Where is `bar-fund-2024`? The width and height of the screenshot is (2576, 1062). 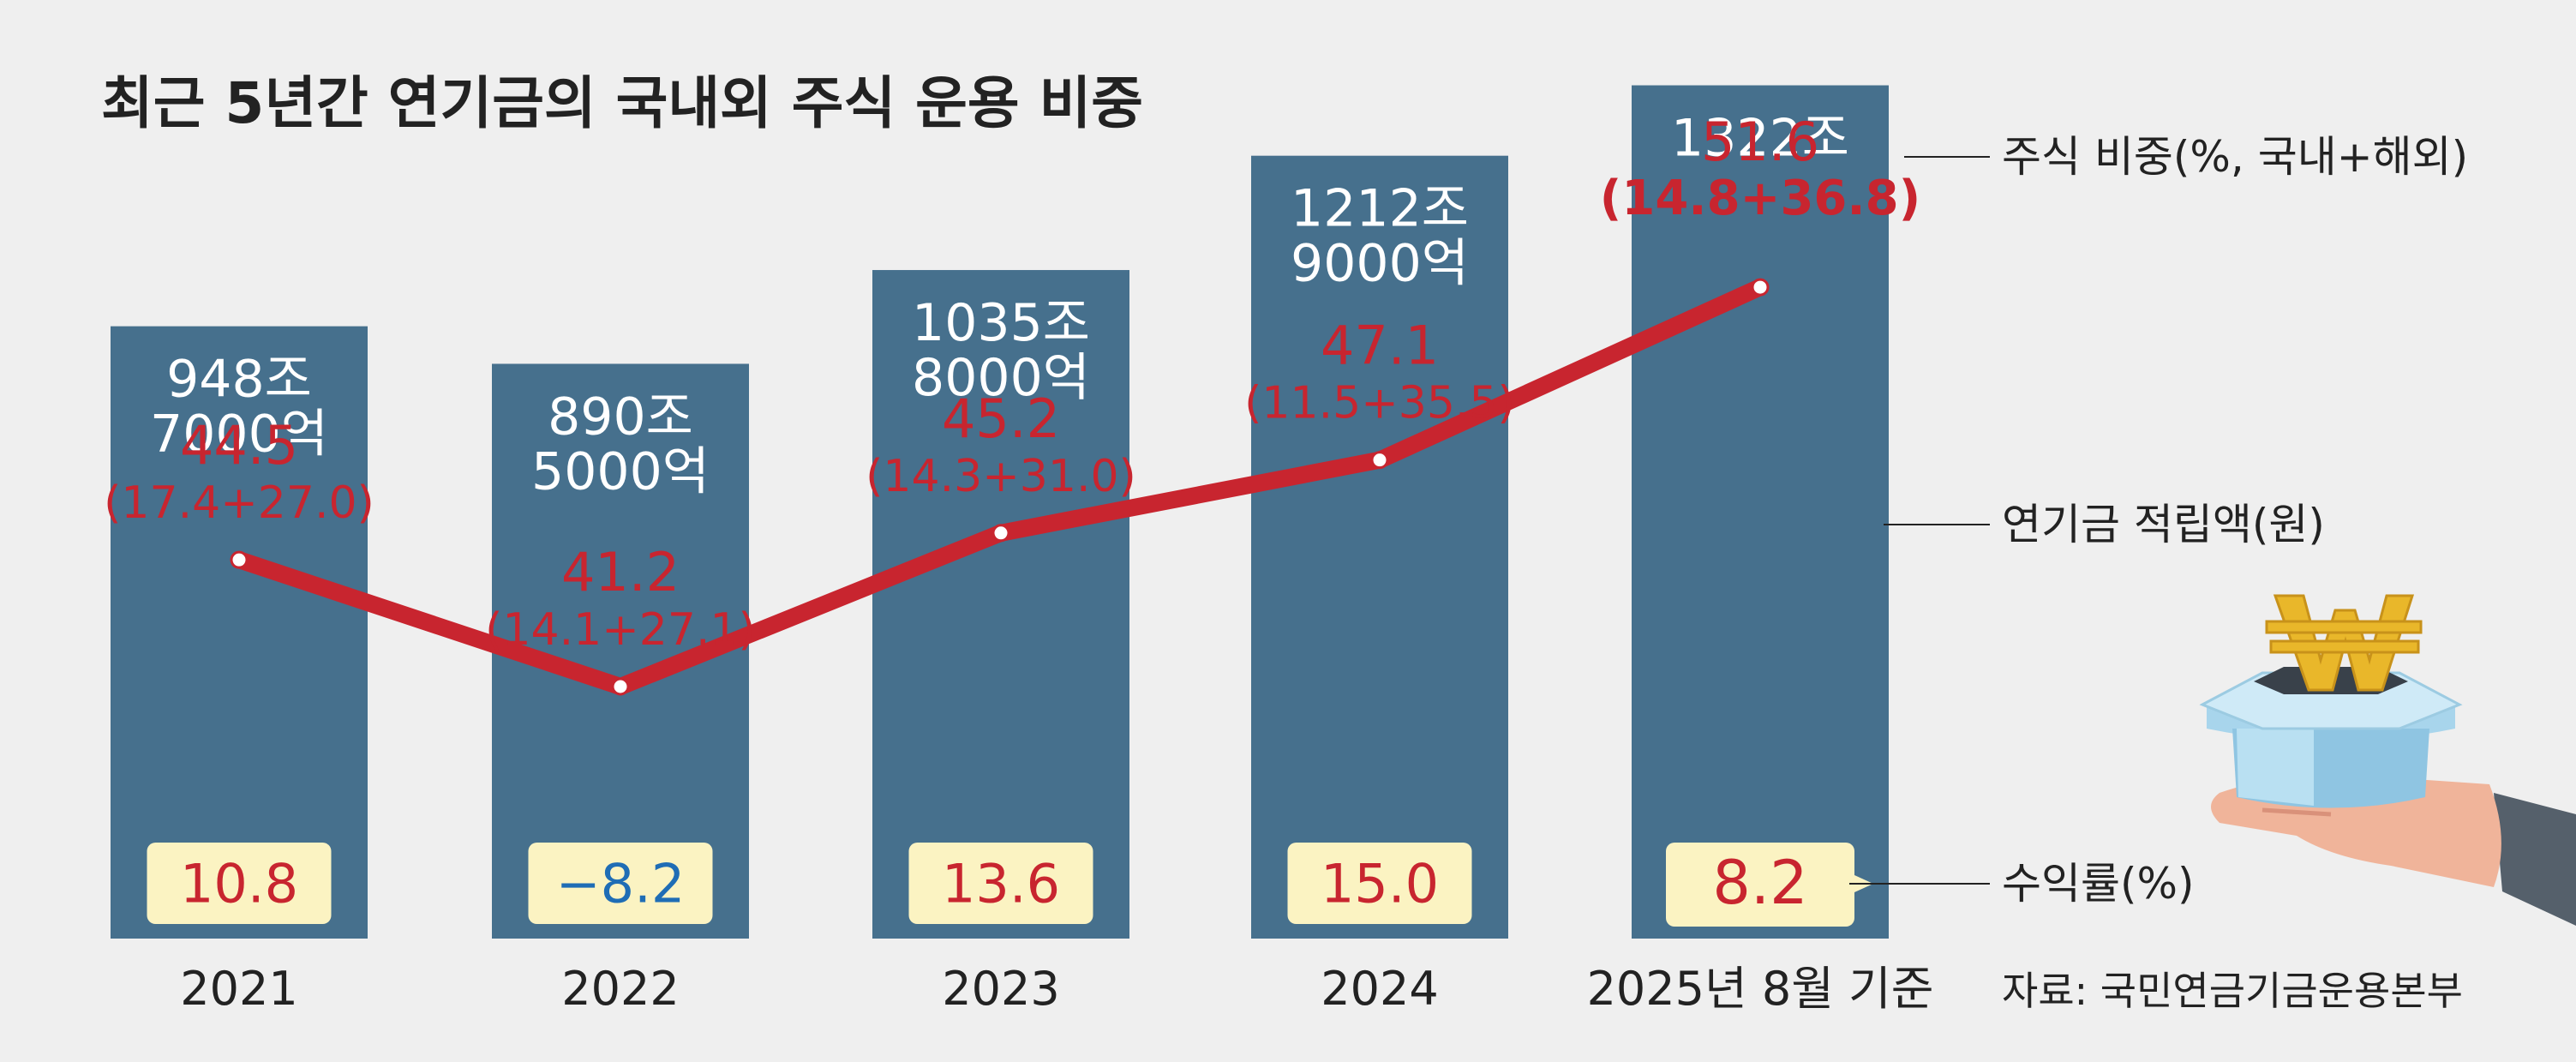 bar-fund-2024 is located at coordinates (1379, 547).